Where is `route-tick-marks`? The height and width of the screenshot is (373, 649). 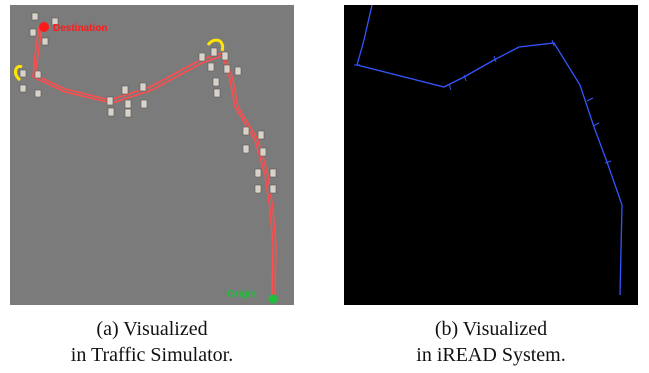
route-tick-marks is located at coordinates (483, 101).